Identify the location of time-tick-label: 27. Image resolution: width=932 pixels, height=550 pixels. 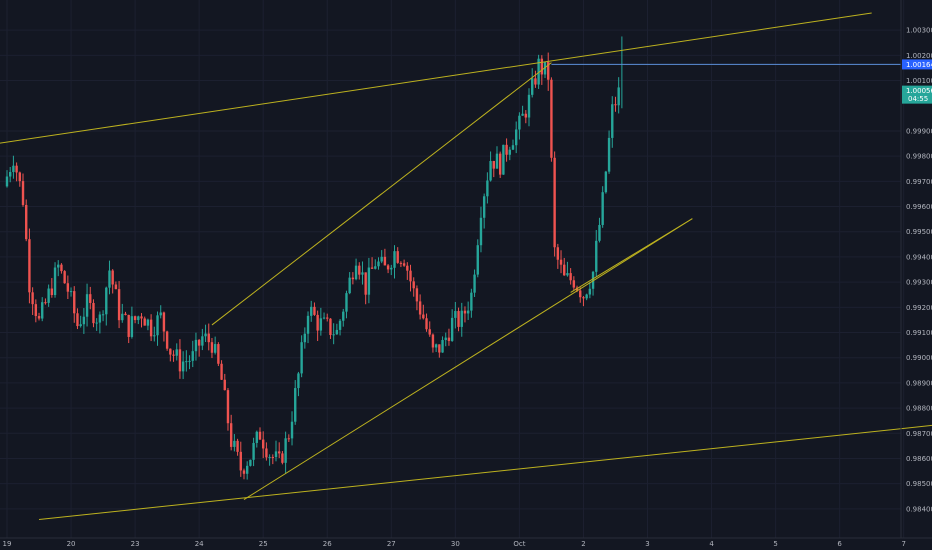
(391, 544).